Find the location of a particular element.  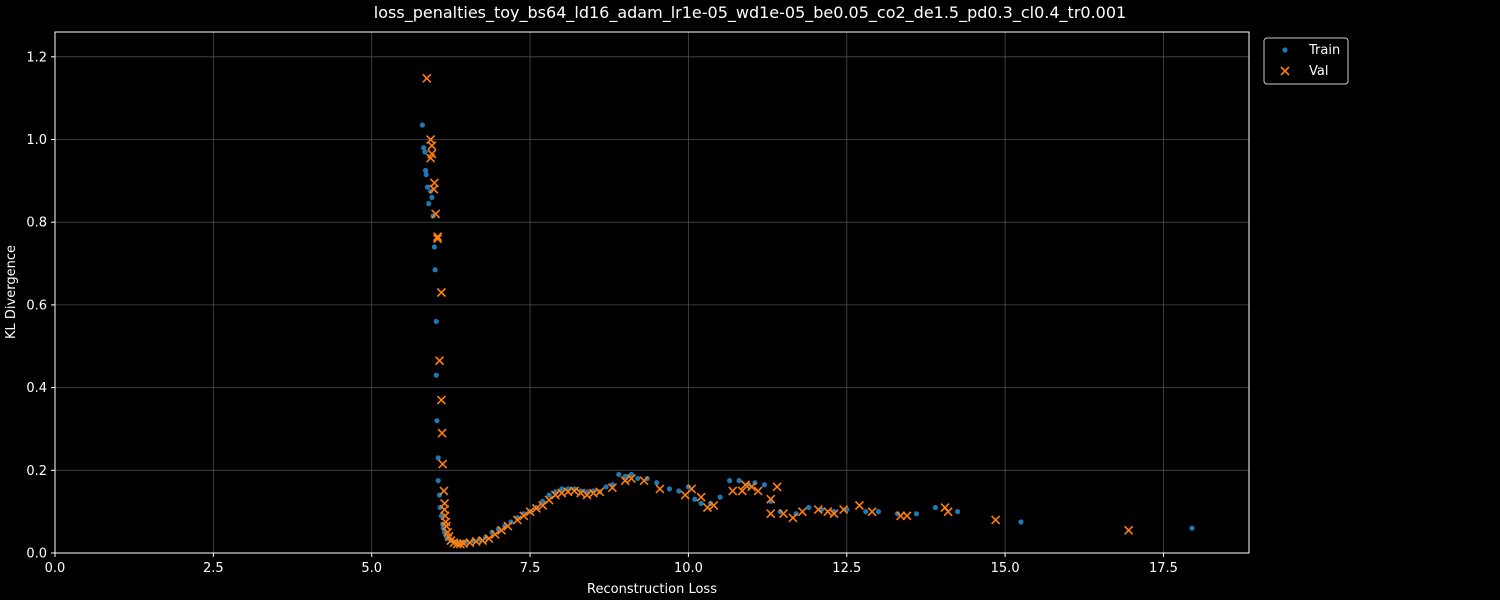

x-tick-label: 12.5 is located at coordinates (846, 568).